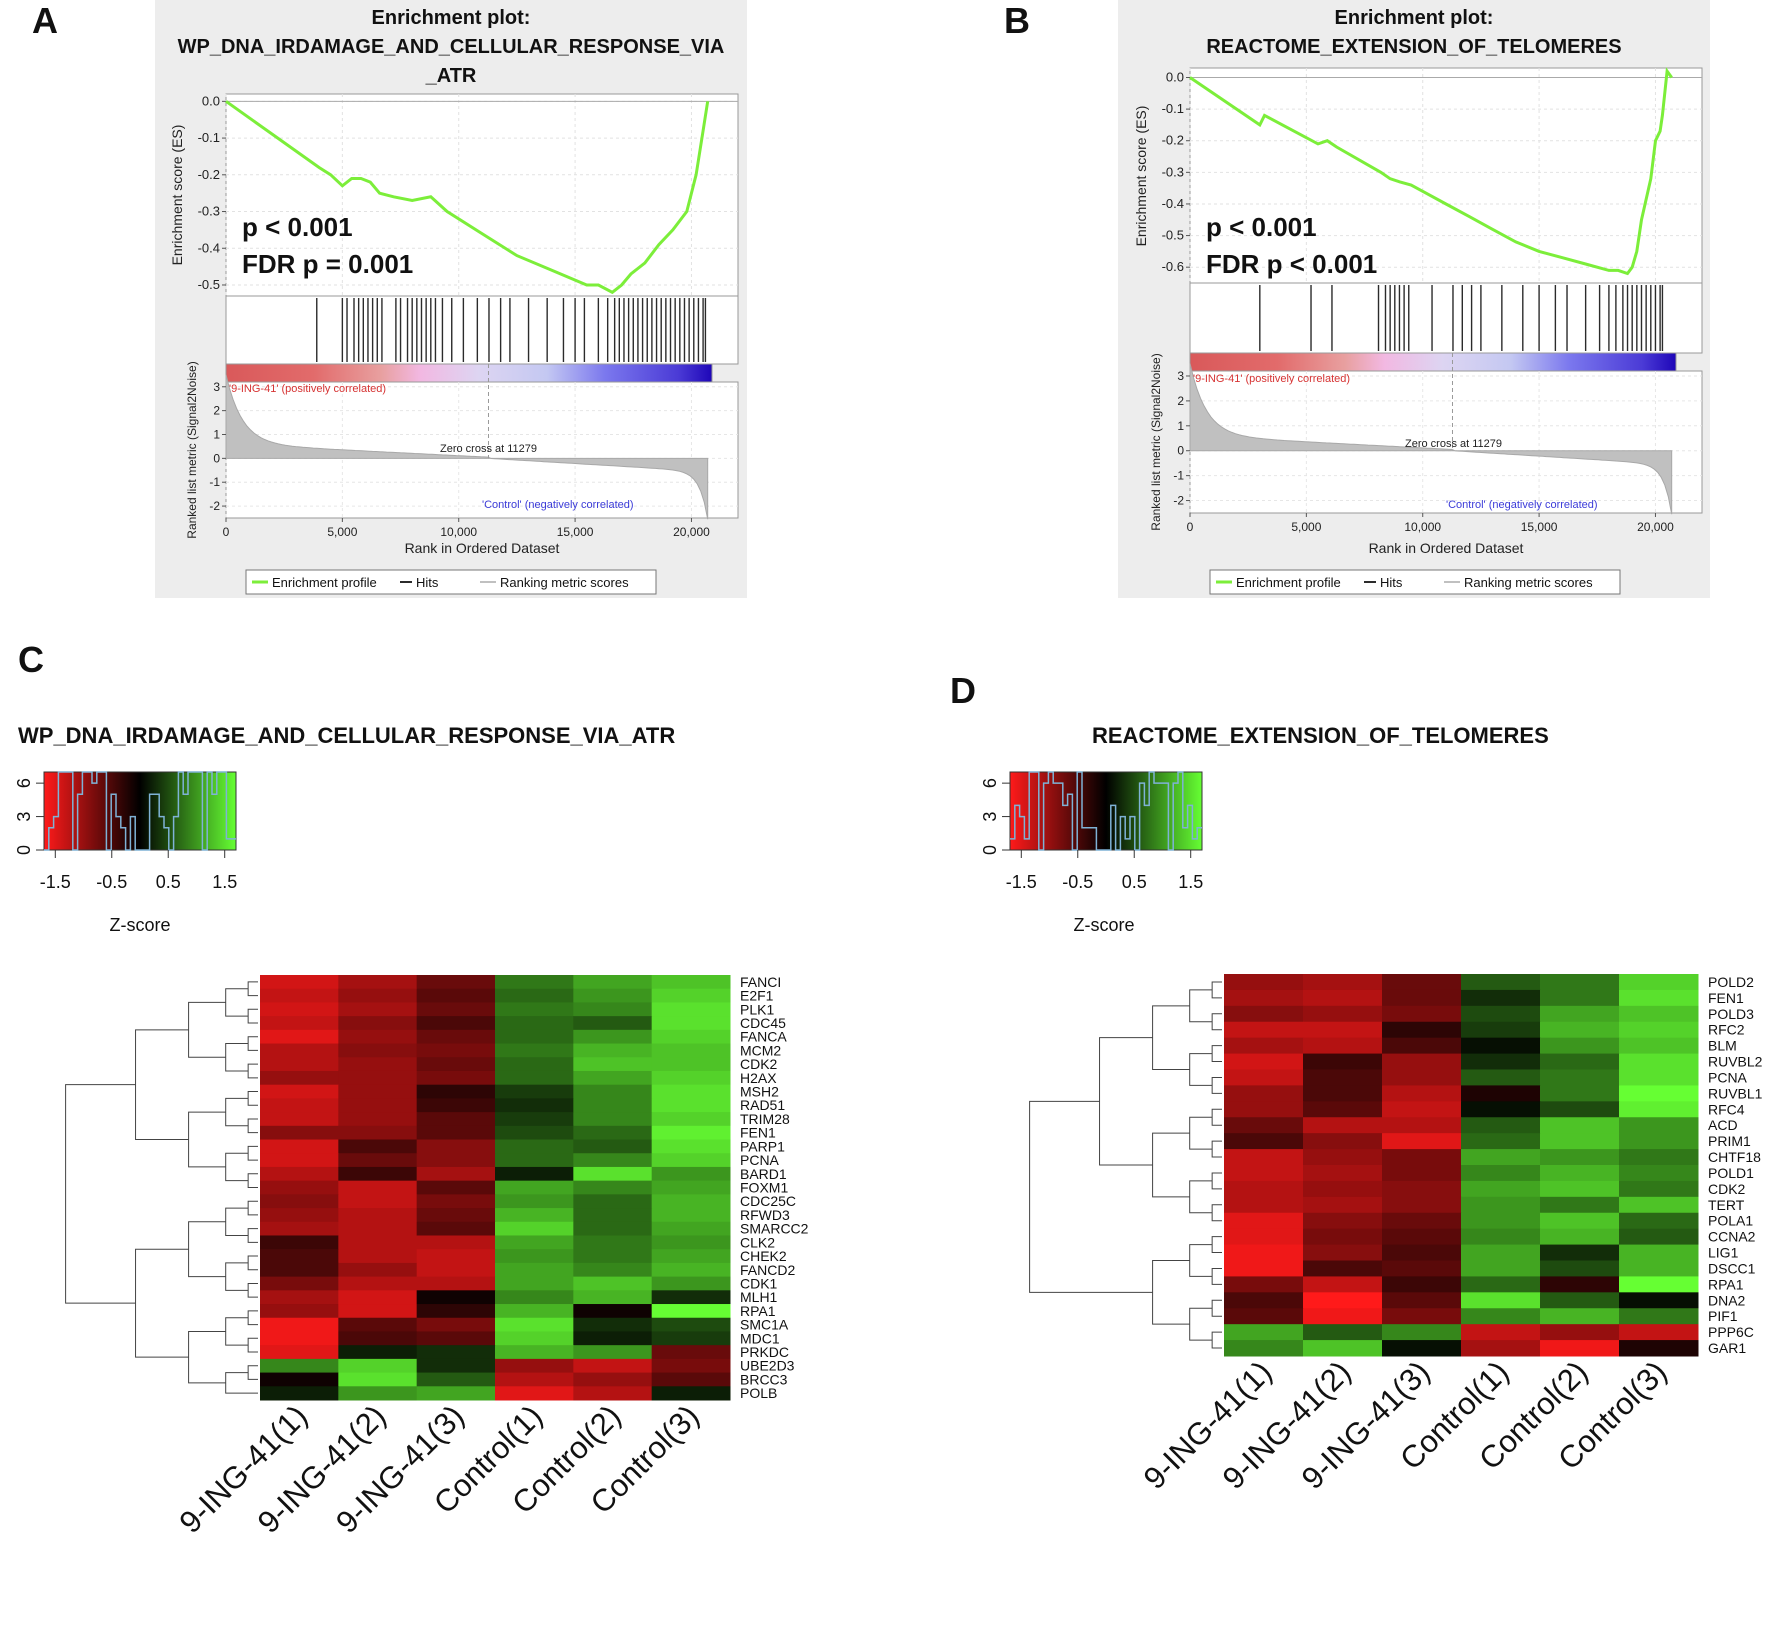 The image size is (1772, 1646). I want to click on panel-a-neg-label: 'Control' (negatively correlated), so click(558, 505).